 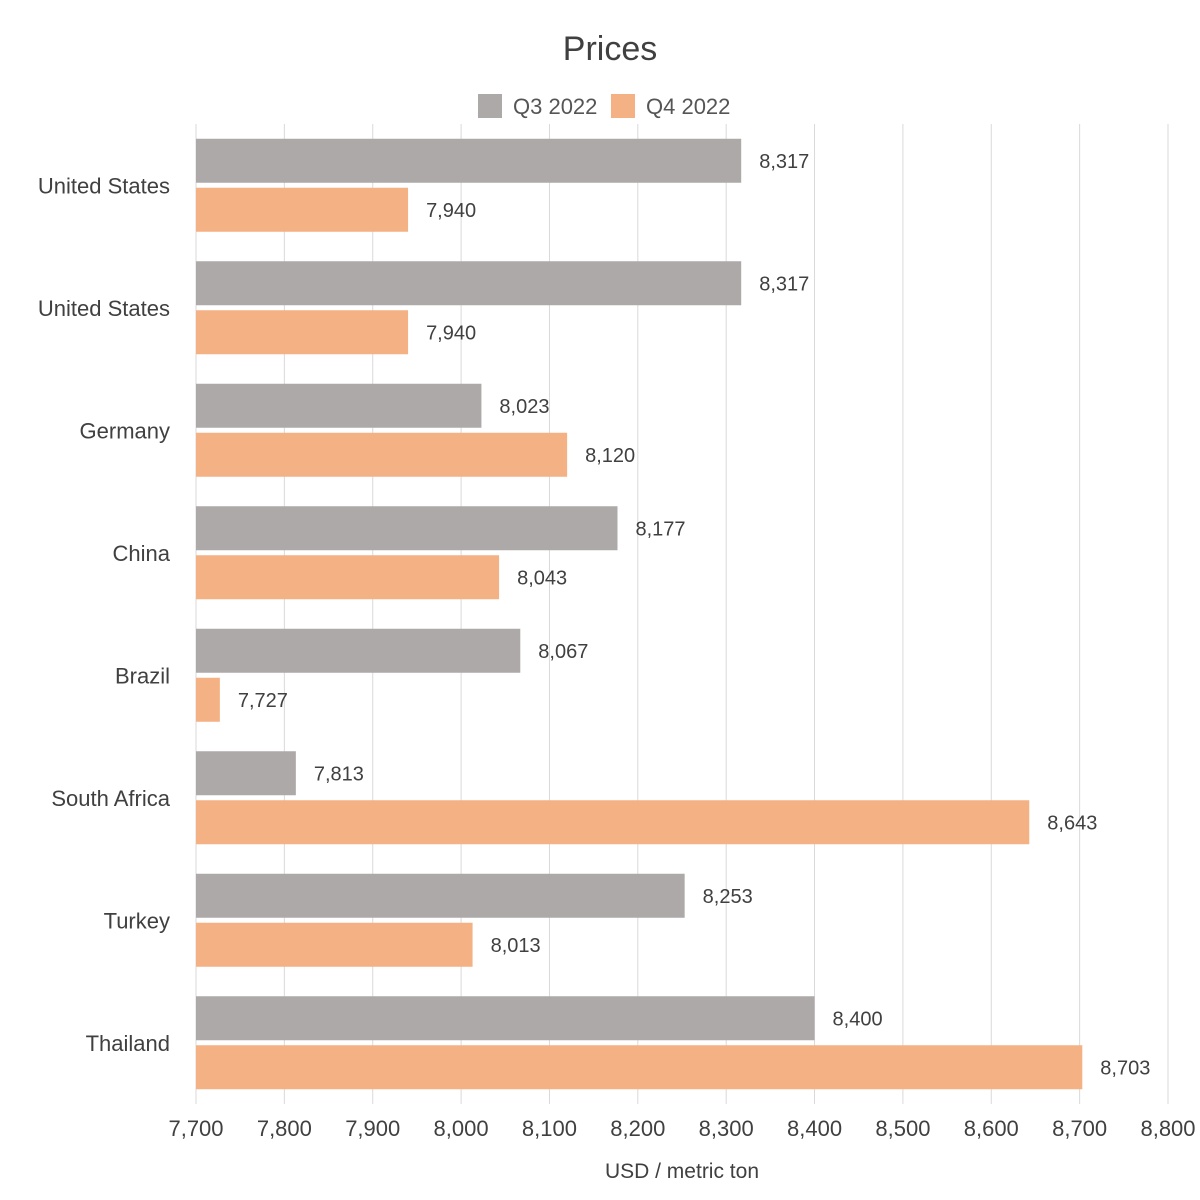 What do you see at coordinates (726, 1128) in the screenshot?
I see `x-tick-label: 8,300` at bounding box center [726, 1128].